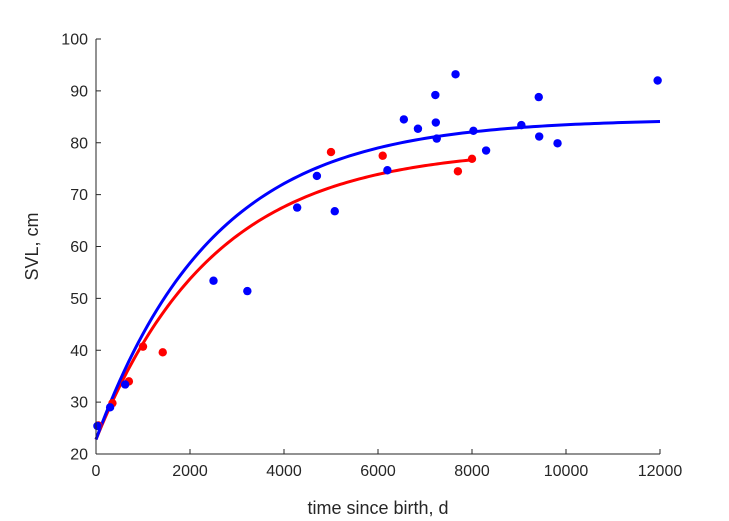 This screenshot has width=729, height=521. What do you see at coordinates (32, 246) in the screenshot?
I see `y-axis-label: SVL, cm` at bounding box center [32, 246].